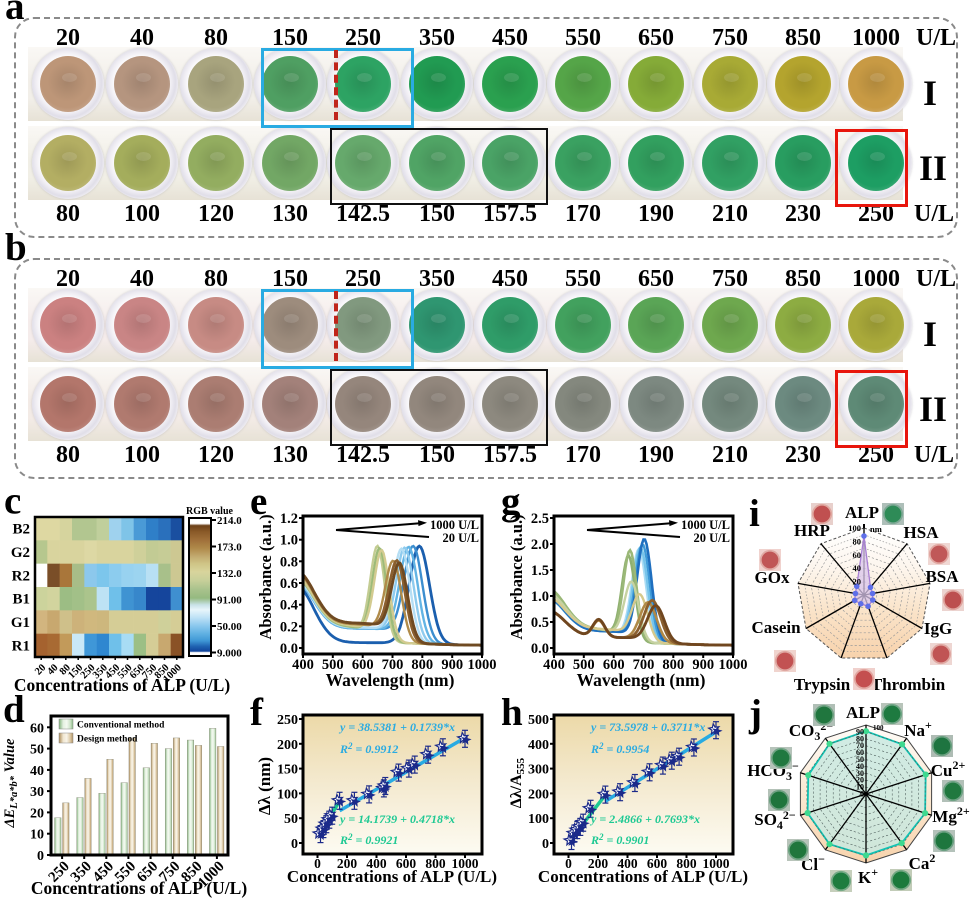  I want to click on svg-text: SO42−, so click(775, 820).